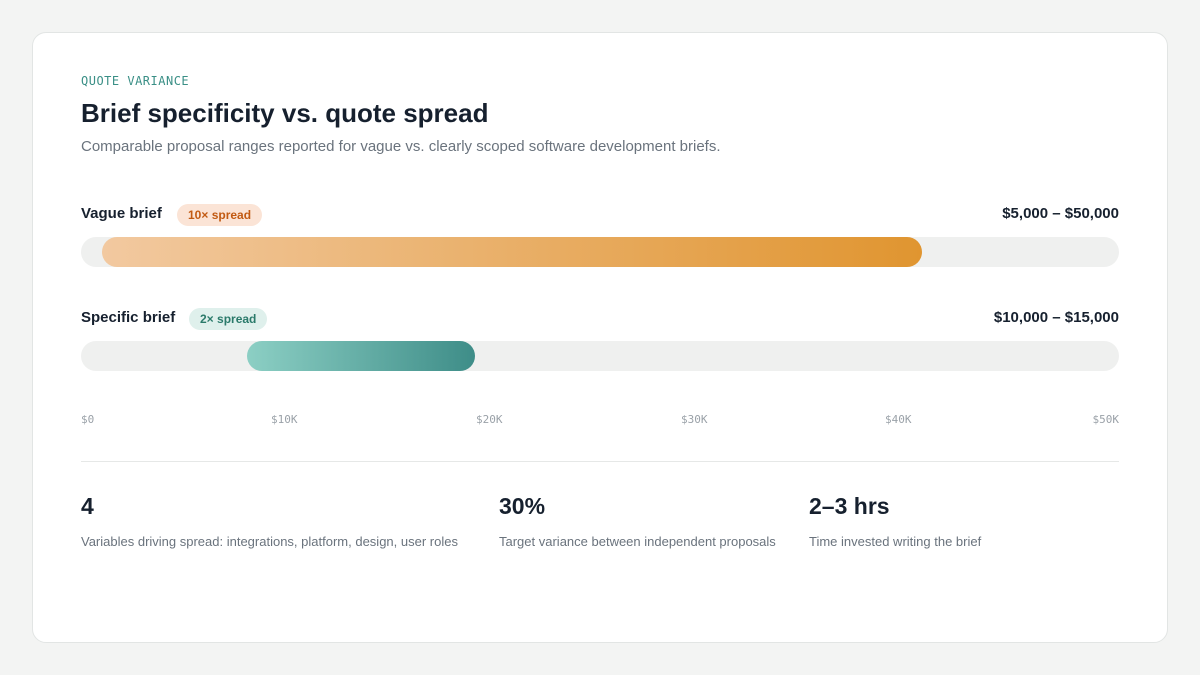 The image size is (1200, 675). What do you see at coordinates (1106, 419) in the screenshot?
I see `x-tick-label: $50K` at bounding box center [1106, 419].